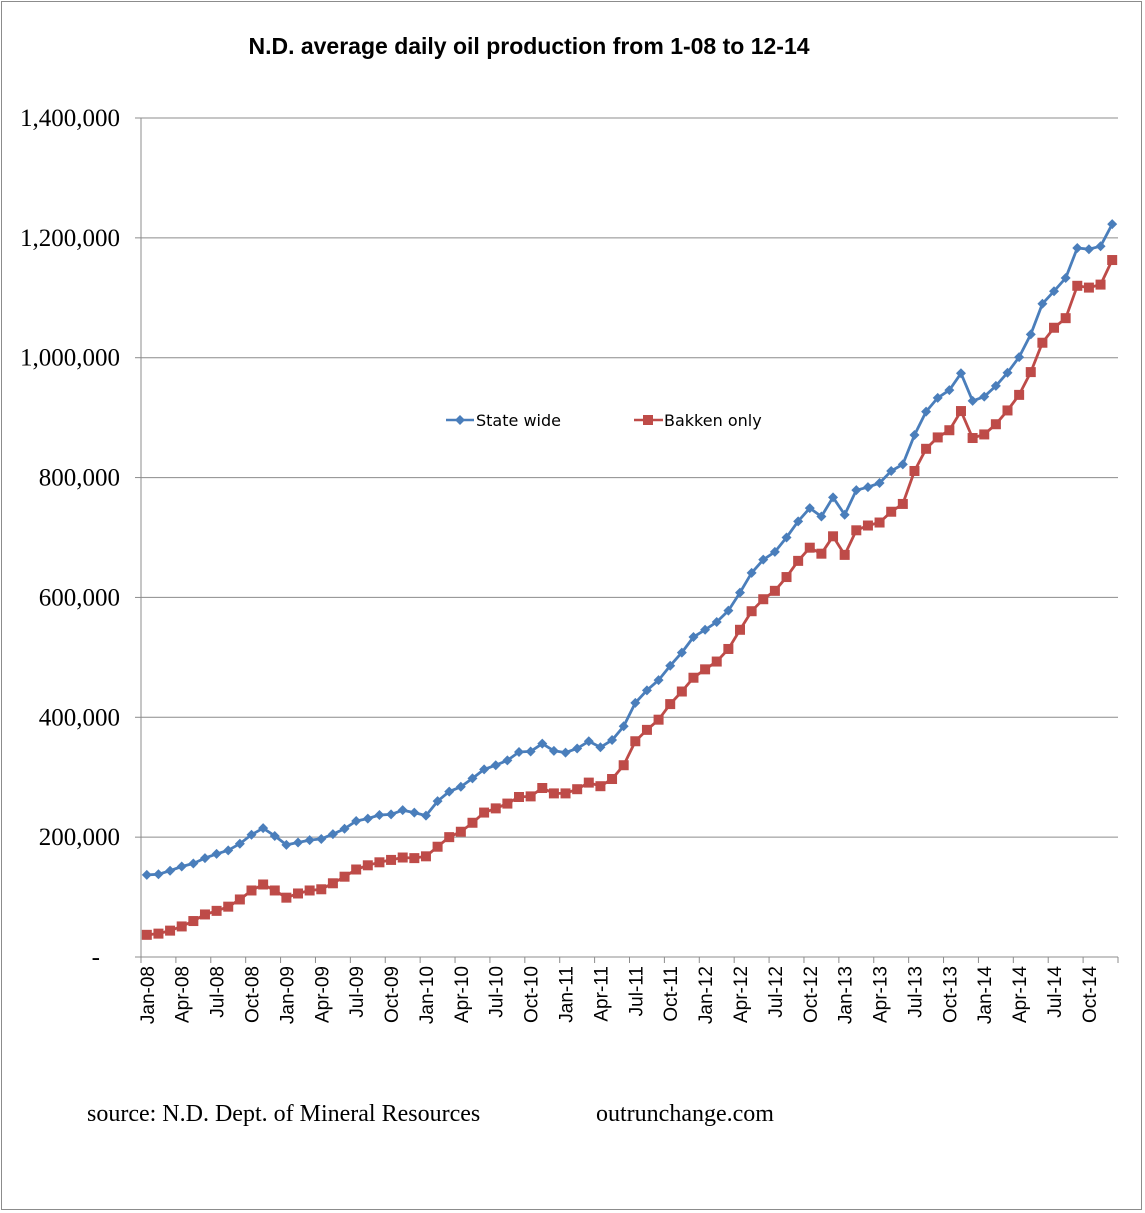 This screenshot has height=1213, width=1145. What do you see at coordinates (96, 957) in the screenshot?
I see `y-tick-label: -` at bounding box center [96, 957].